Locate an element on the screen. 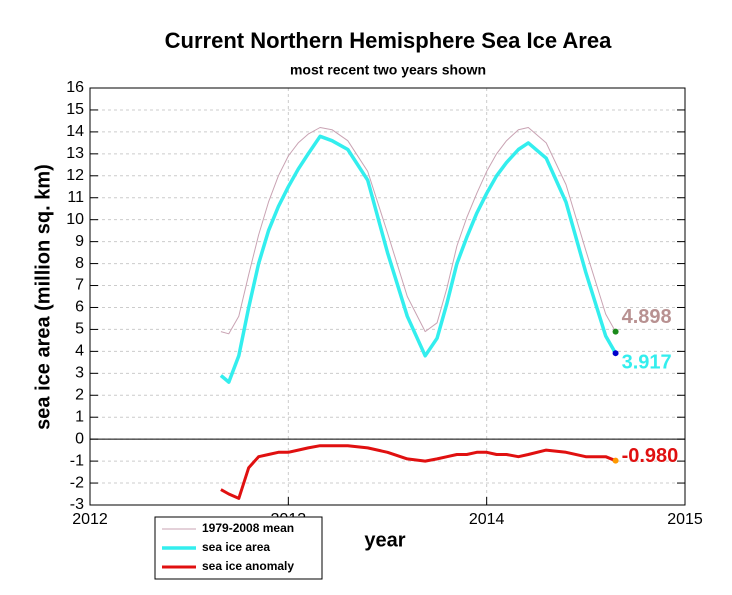  y-tick-label: 9 is located at coordinates (79, 241).